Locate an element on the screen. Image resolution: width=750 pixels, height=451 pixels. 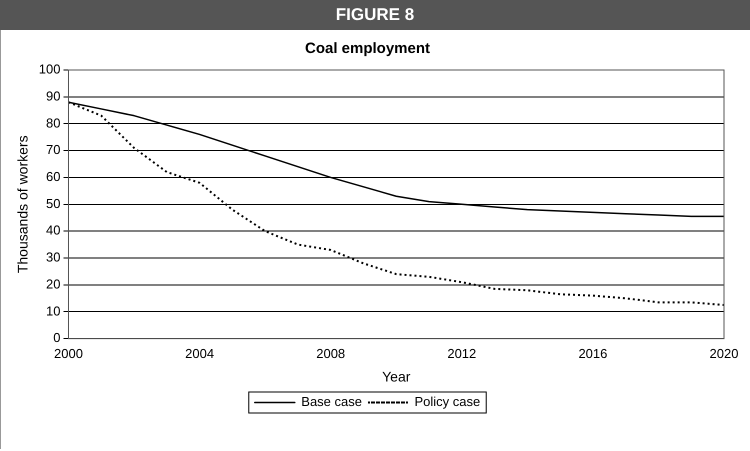
y-tick-label: 50 is located at coordinates (53, 203).